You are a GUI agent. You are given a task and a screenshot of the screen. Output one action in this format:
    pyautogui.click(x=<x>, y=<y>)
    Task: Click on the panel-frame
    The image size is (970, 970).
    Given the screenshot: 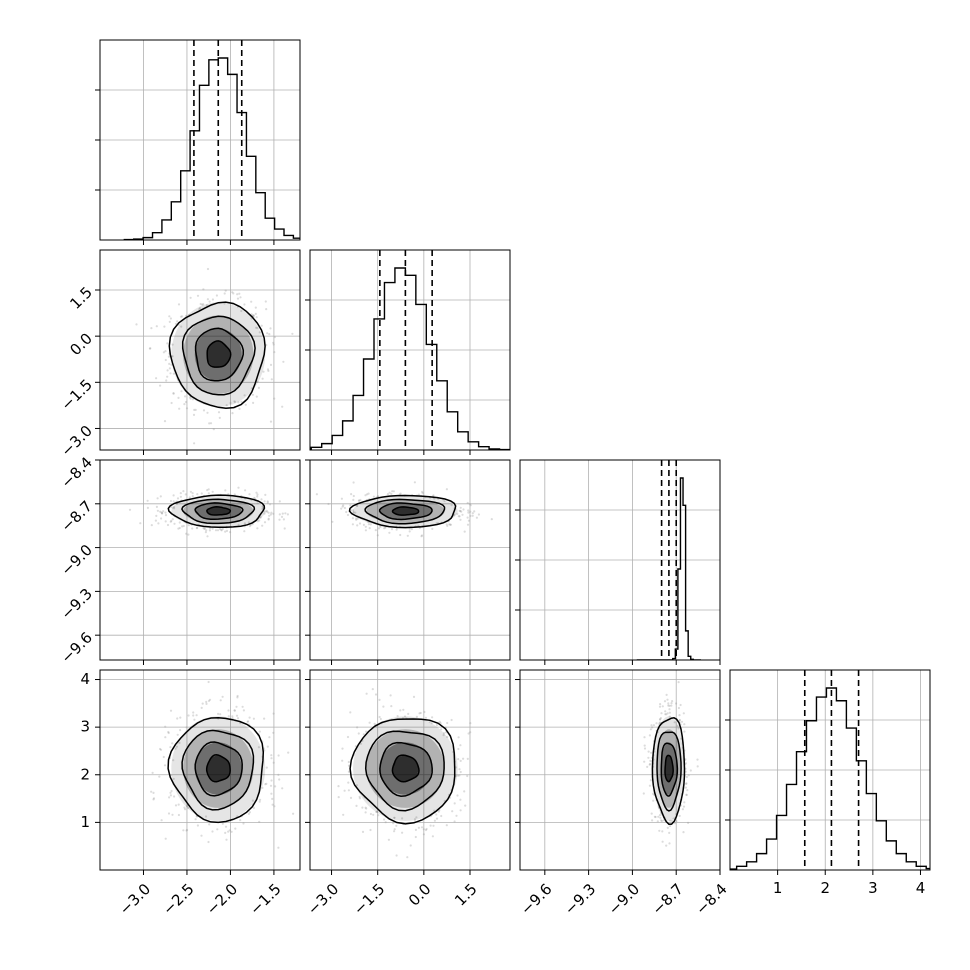 What is the action you would take?
    pyautogui.click(x=200, y=770)
    